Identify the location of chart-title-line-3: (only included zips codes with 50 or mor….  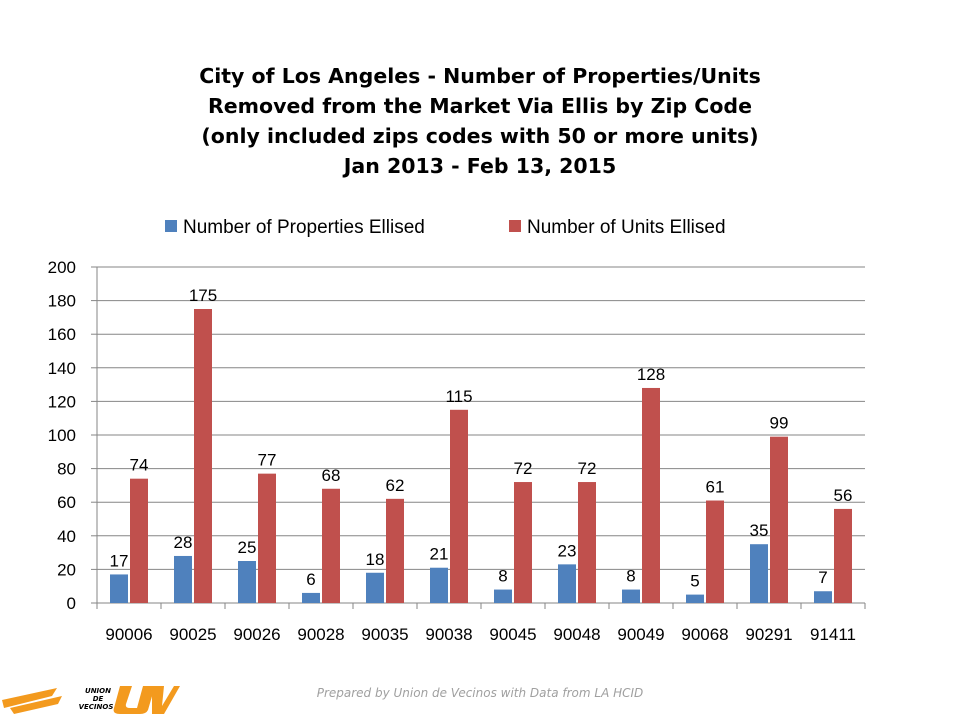
(480, 136).